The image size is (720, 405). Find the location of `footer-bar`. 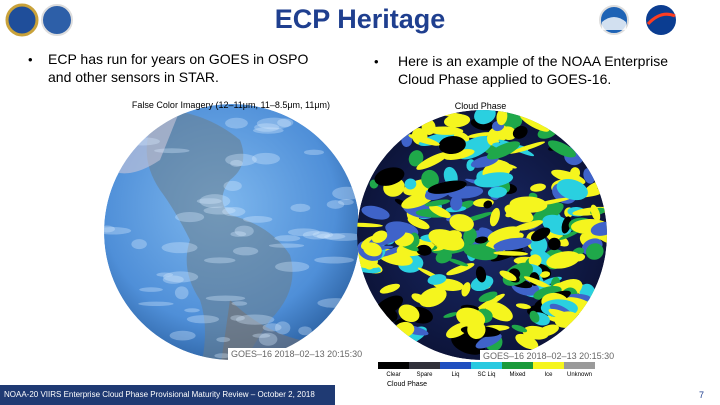

footer-bar is located at coordinates (167, 395).